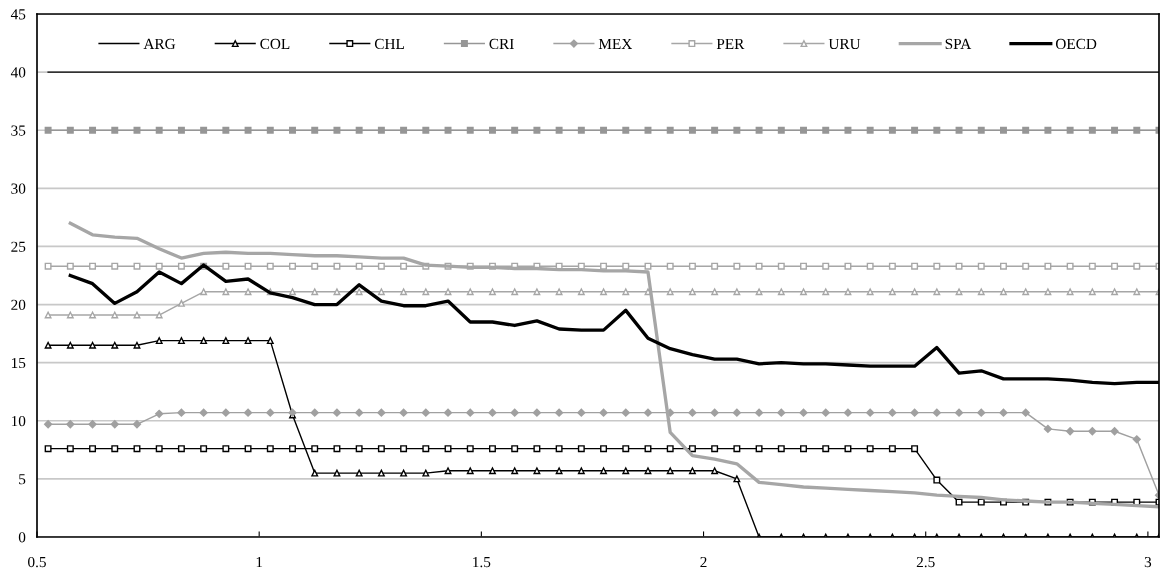 The image size is (1165, 572). Describe the element at coordinates (1076, 44) in the screenshot. I see `legend-label: OECD` at that location.